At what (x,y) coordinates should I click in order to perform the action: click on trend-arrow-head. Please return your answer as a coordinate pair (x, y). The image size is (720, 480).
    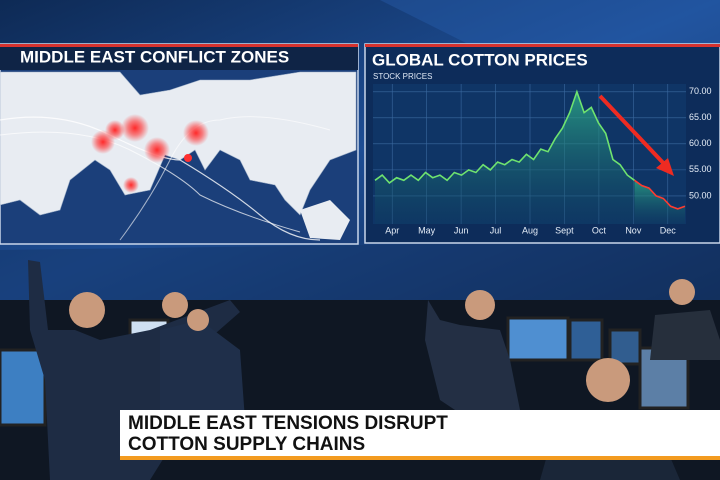
    Looking at the image, I should click on (665, 167).